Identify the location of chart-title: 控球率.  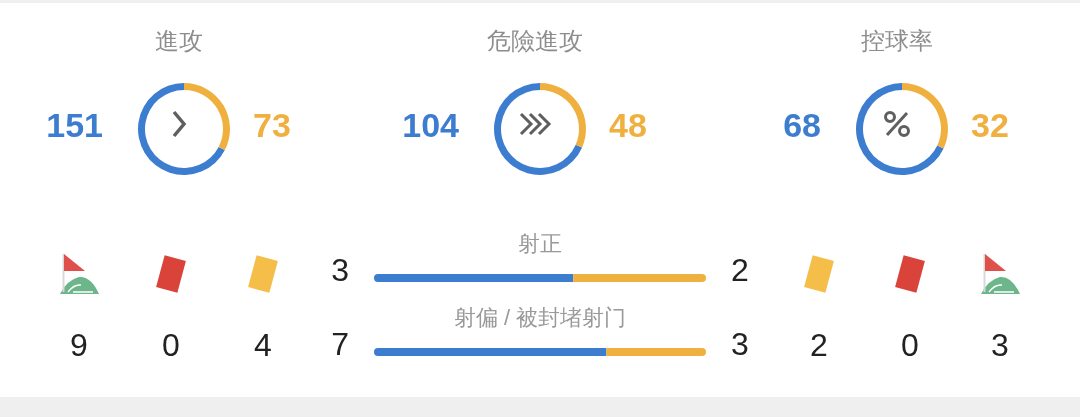
(897, 41).